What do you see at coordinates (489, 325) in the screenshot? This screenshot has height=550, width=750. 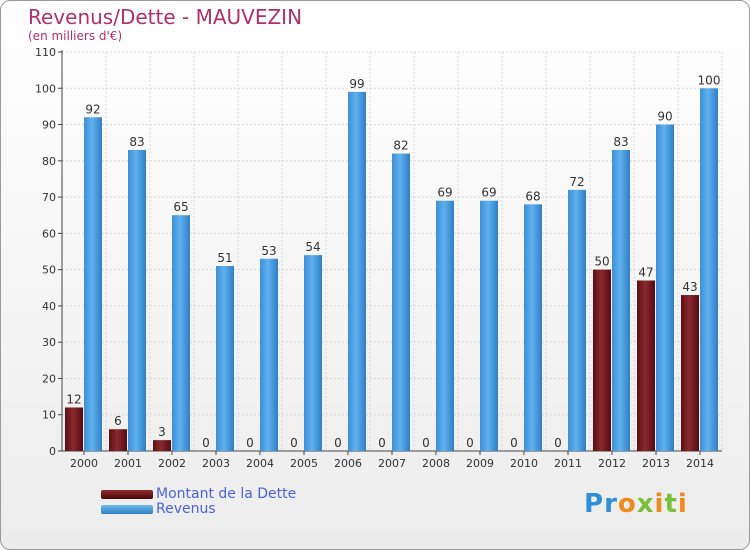 I see `bar-revenus-2009` at bounding box center [489, 325].